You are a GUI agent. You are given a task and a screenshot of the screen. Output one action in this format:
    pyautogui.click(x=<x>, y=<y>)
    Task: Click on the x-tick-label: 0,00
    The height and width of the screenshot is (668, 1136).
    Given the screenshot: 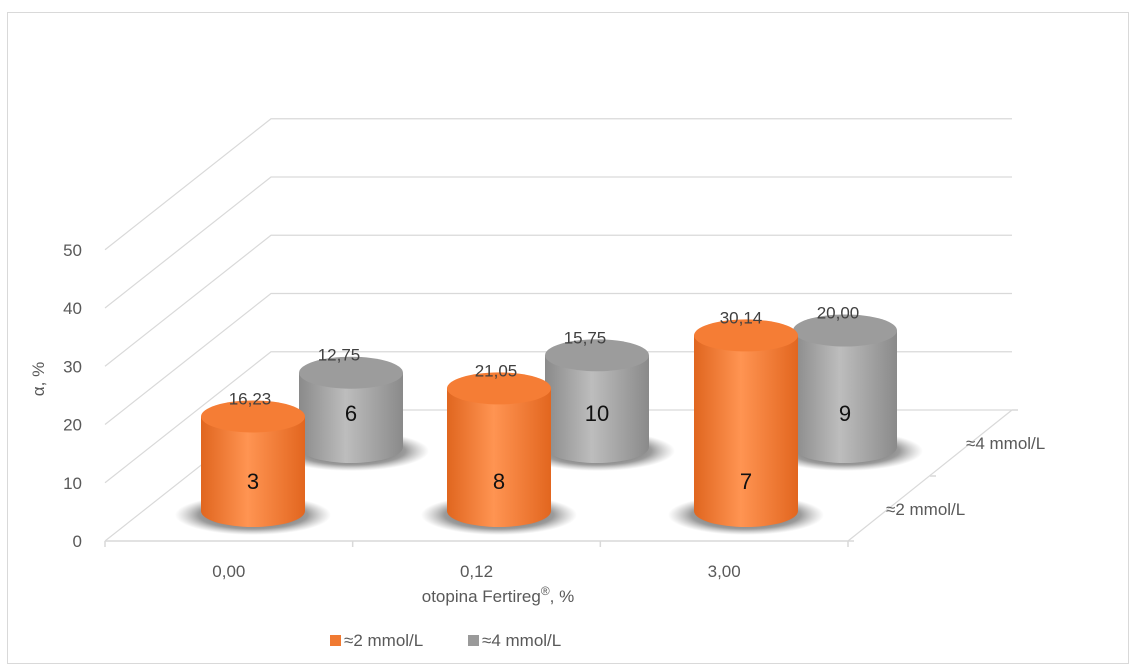 What is the action you would take?
    pyautogui.click(x=228, y=571)
    